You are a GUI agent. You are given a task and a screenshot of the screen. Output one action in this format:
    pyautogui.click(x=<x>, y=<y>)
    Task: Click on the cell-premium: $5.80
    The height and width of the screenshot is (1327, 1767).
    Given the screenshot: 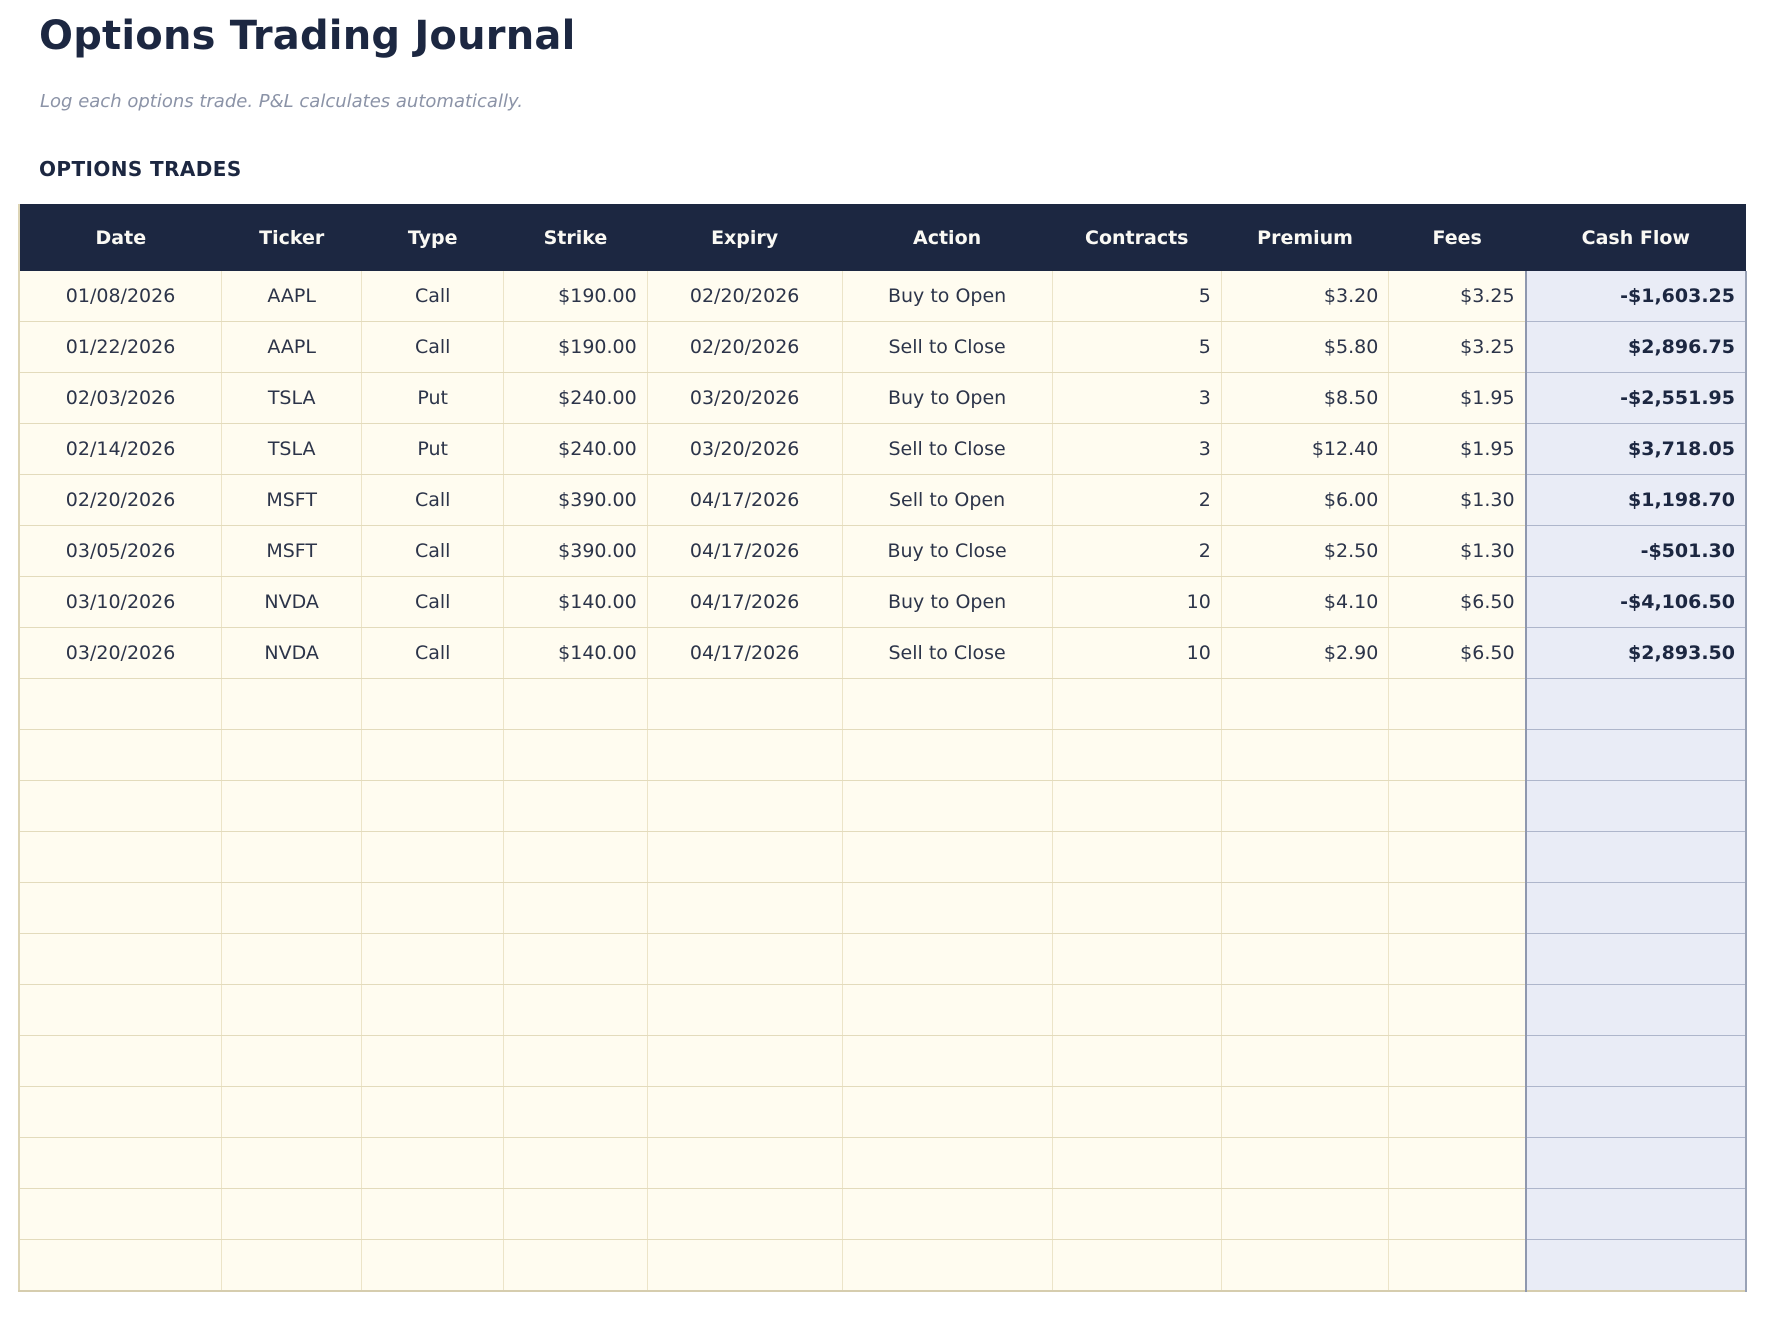 What is the action you would take?
    pyautogui.click(x=1305, y=347)
    